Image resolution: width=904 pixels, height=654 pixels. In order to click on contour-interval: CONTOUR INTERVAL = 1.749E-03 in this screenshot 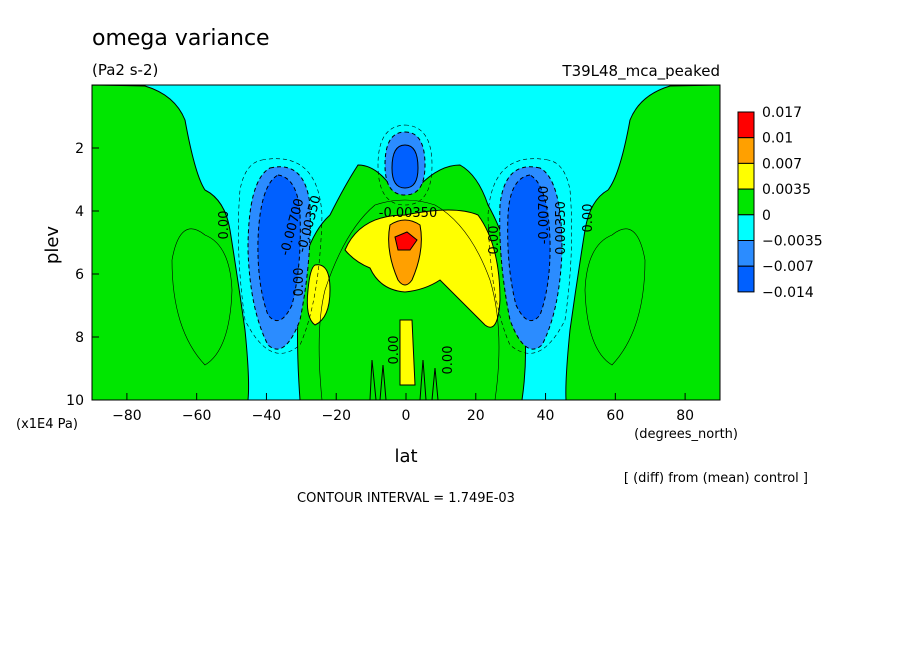, I will do `click(406, 498)`.